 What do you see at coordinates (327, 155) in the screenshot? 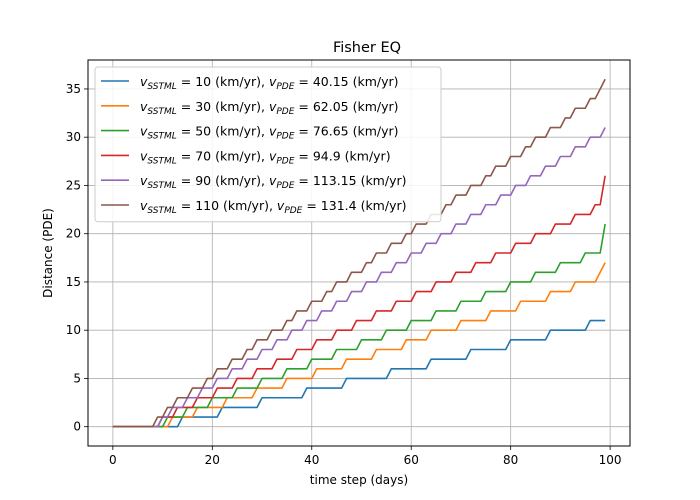
I see `legend-label-part: 94.9` at bounding box center [327, 155].